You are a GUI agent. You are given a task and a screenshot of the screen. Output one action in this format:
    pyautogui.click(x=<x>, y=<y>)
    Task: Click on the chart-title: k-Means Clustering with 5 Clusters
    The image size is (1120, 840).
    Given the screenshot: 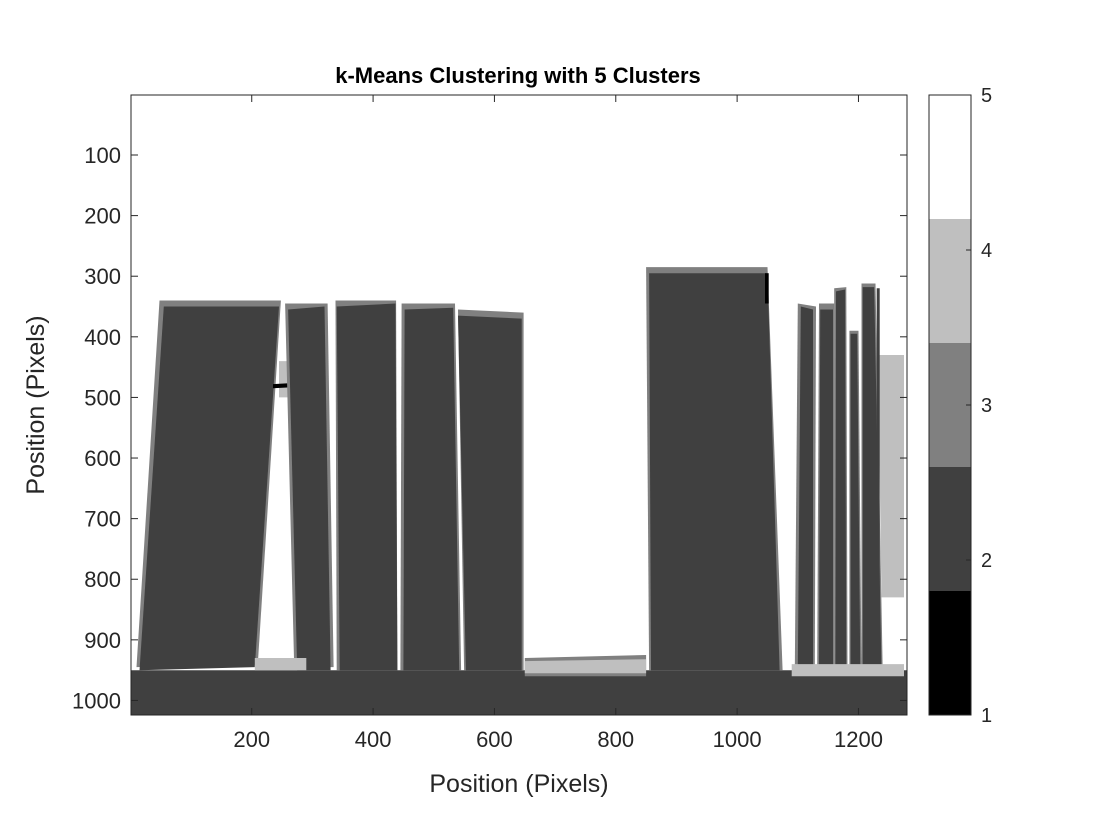 What is the action you would take?
    pyautogui.click(x=518, y=75)
    